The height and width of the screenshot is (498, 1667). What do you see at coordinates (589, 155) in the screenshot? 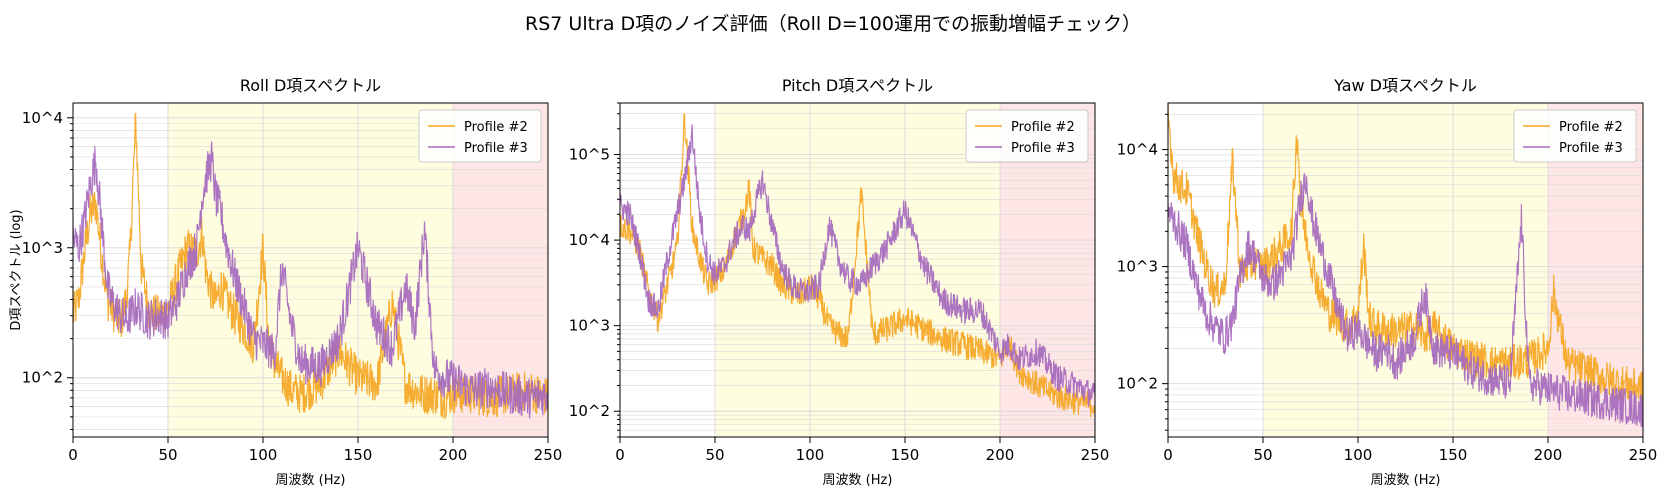
I see `y-tick-label: 10^5` at bounding box center [589, 155].